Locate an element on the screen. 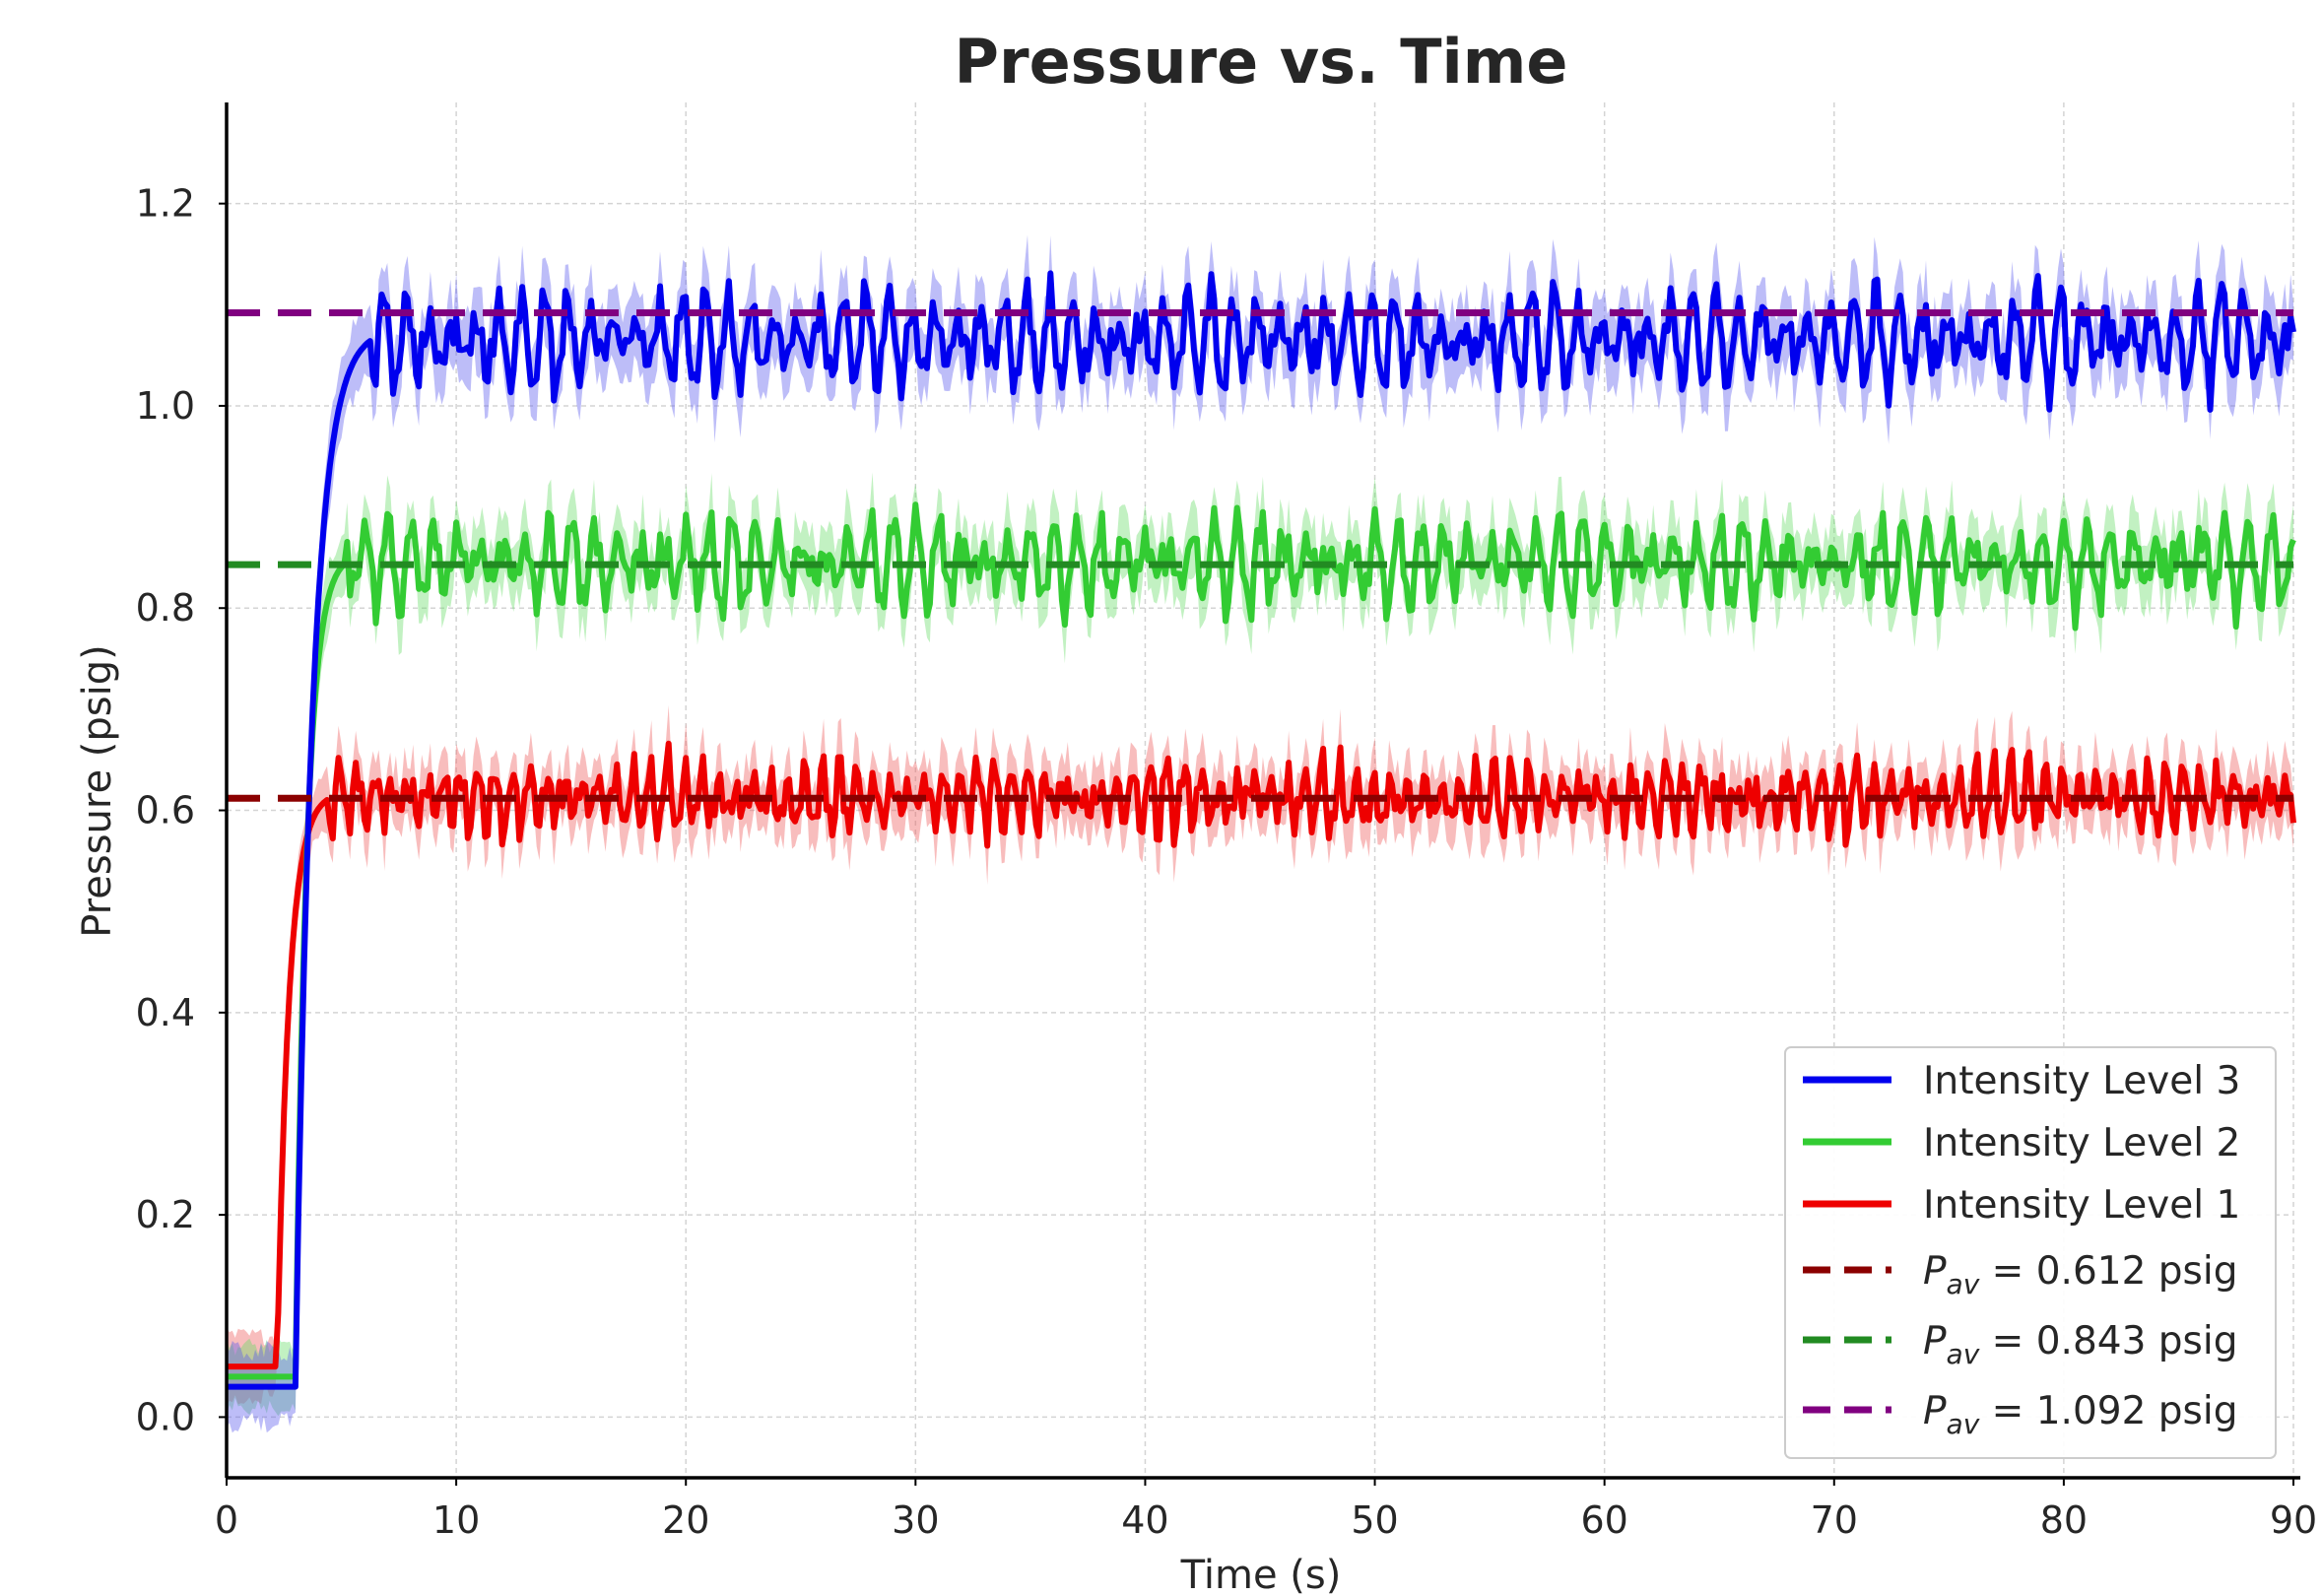 This screenshot has width=2322, height=1596. x-axis-label: Time (s) is located at coordinates (1261, 1575).